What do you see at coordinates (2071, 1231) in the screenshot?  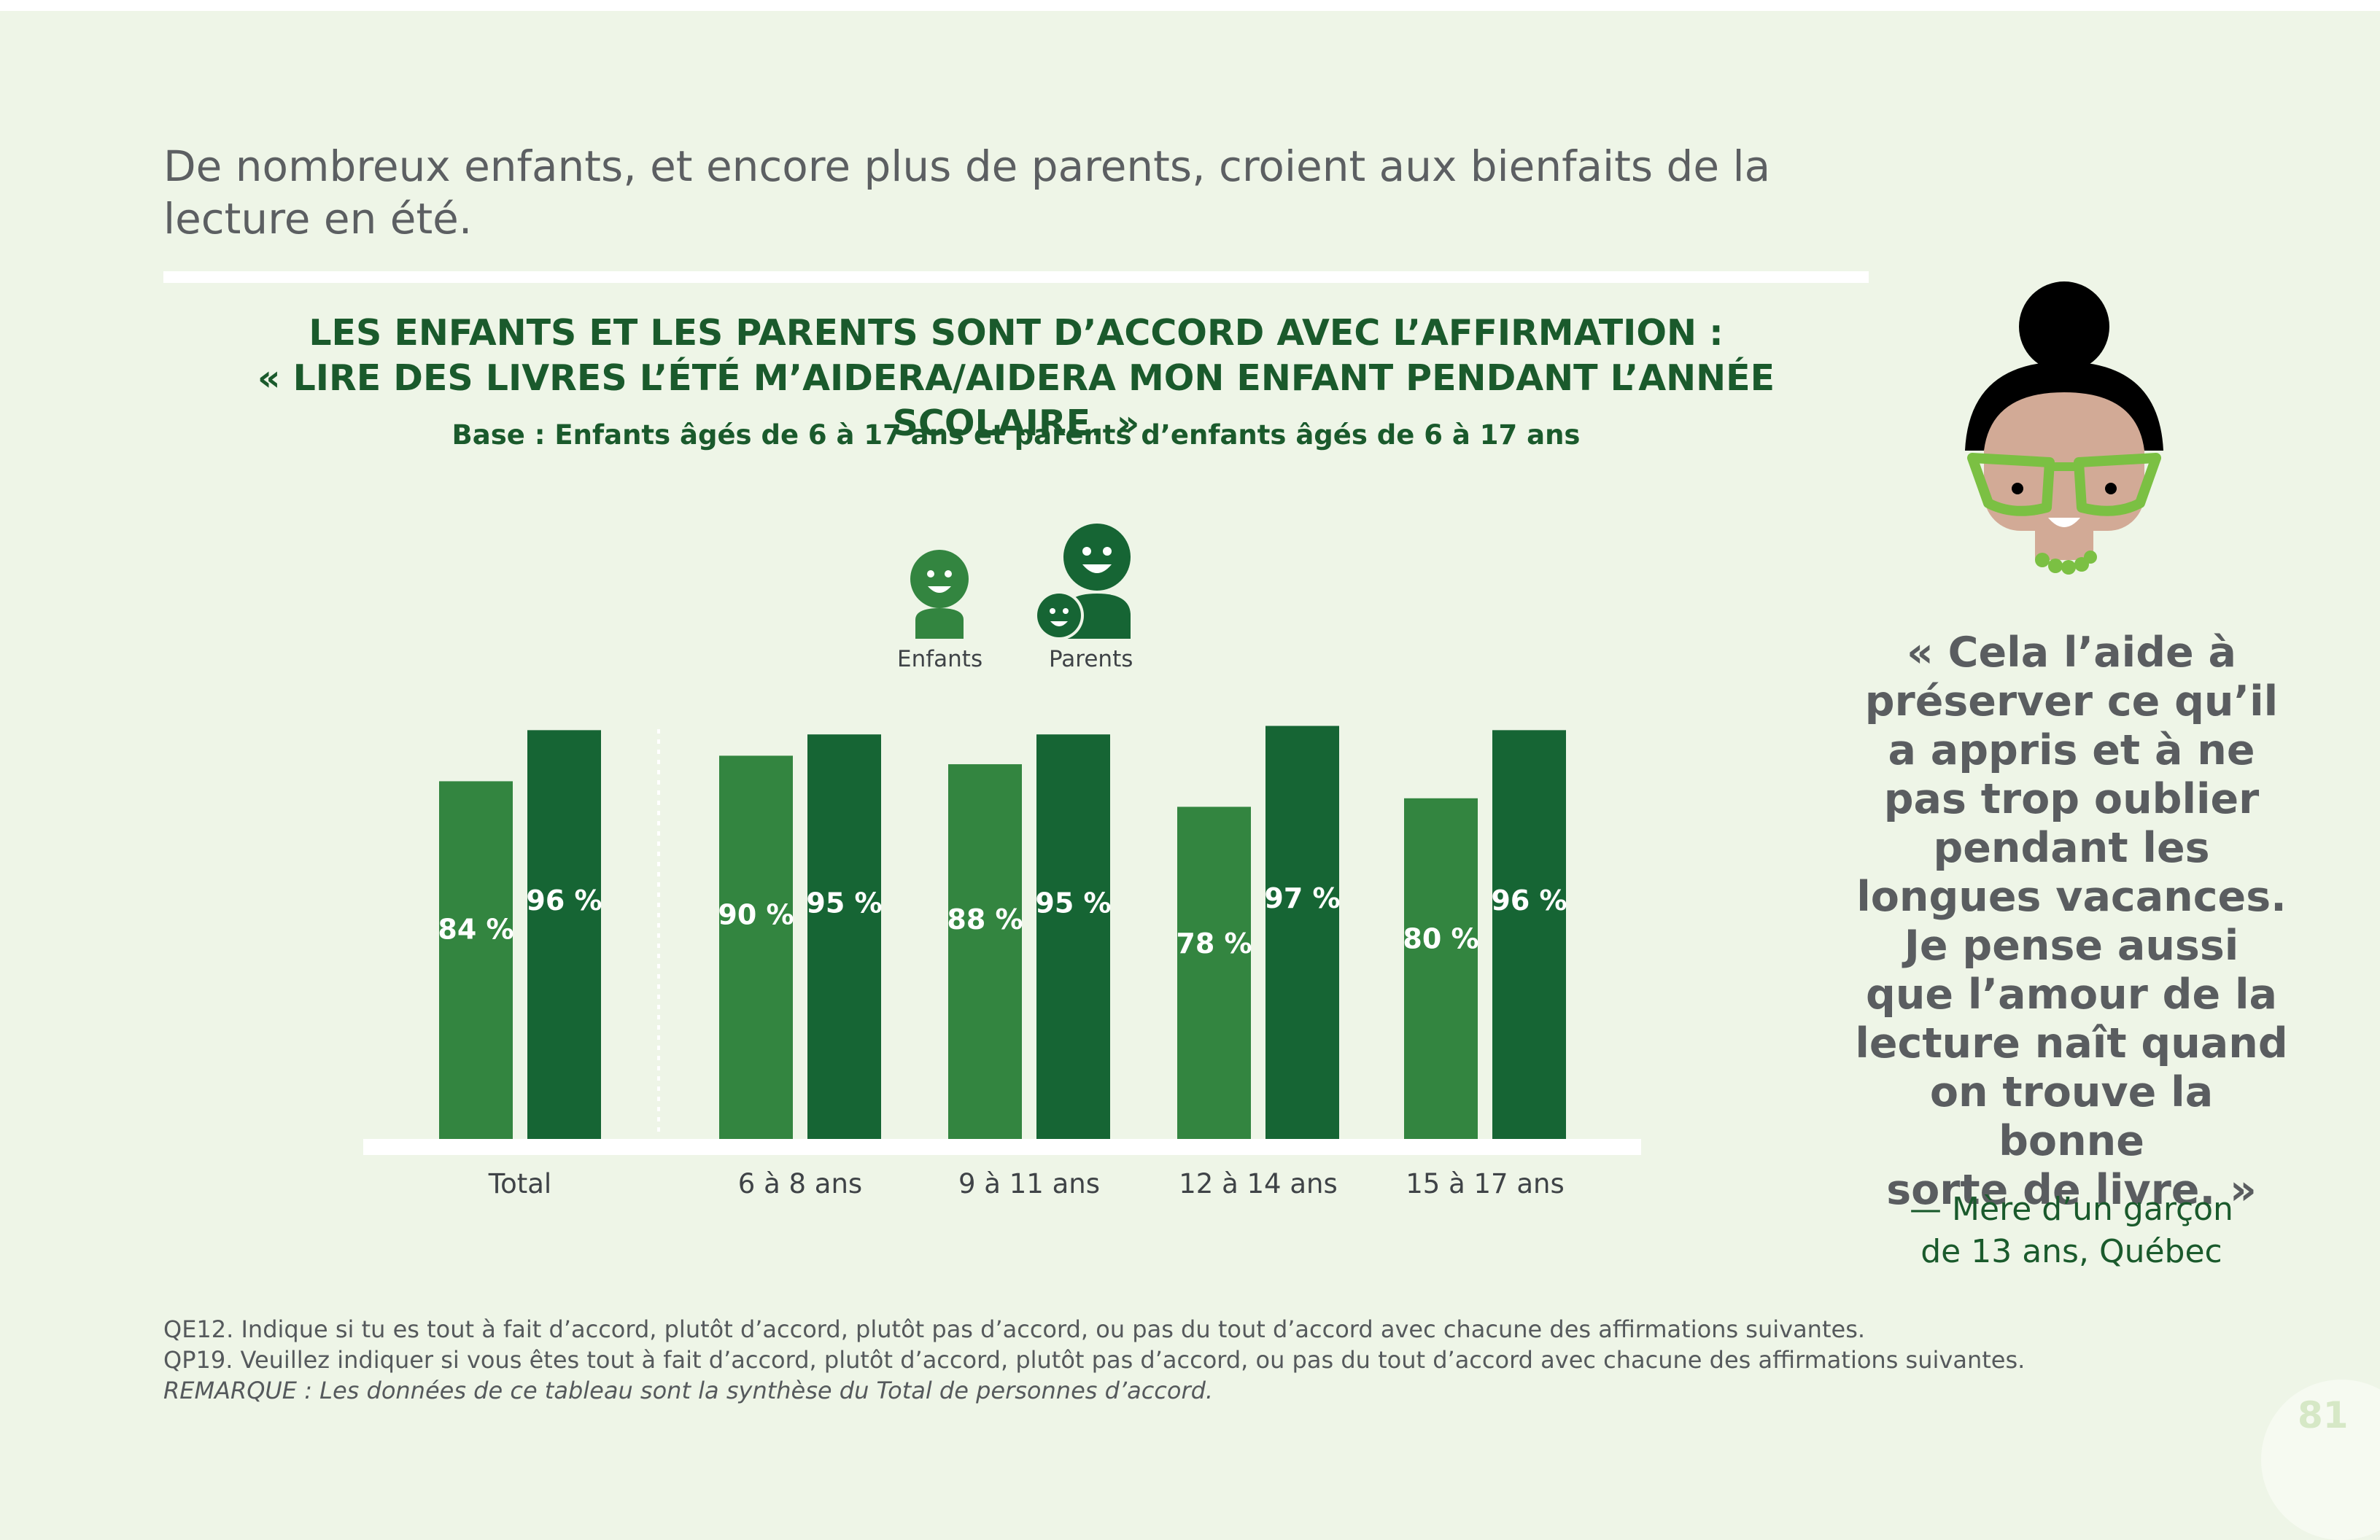 I see `quote-attribution: — Mère d’un garçon de 13 ans, Québec` at bounding box center [2071, 1231].